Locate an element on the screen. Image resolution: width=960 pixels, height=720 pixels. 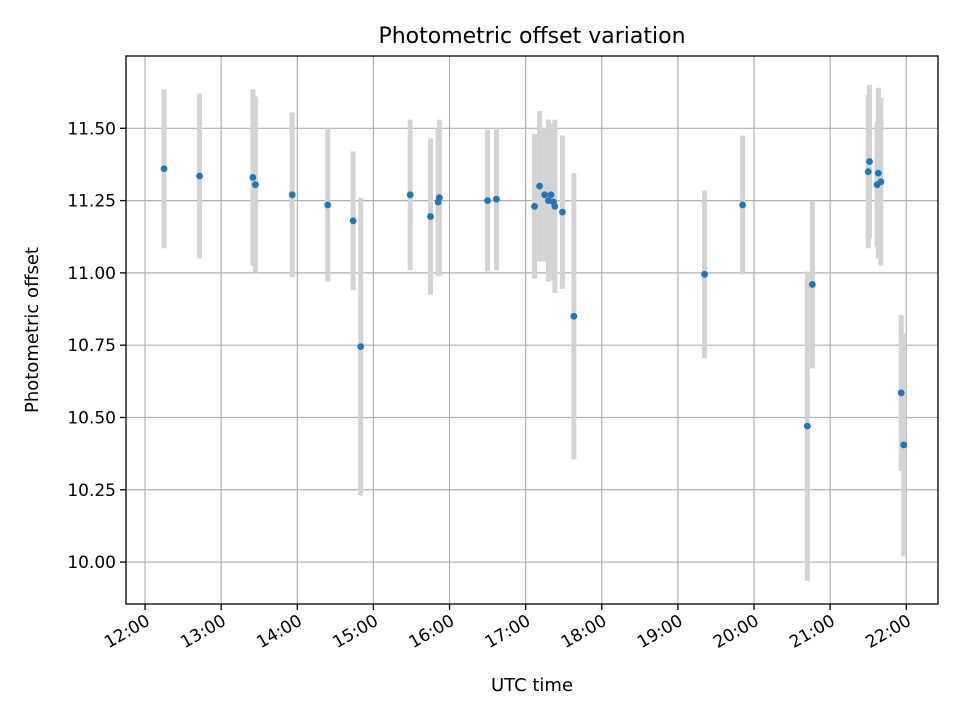
y-tick-label: 10.00 is located at coordinates (91, 563).